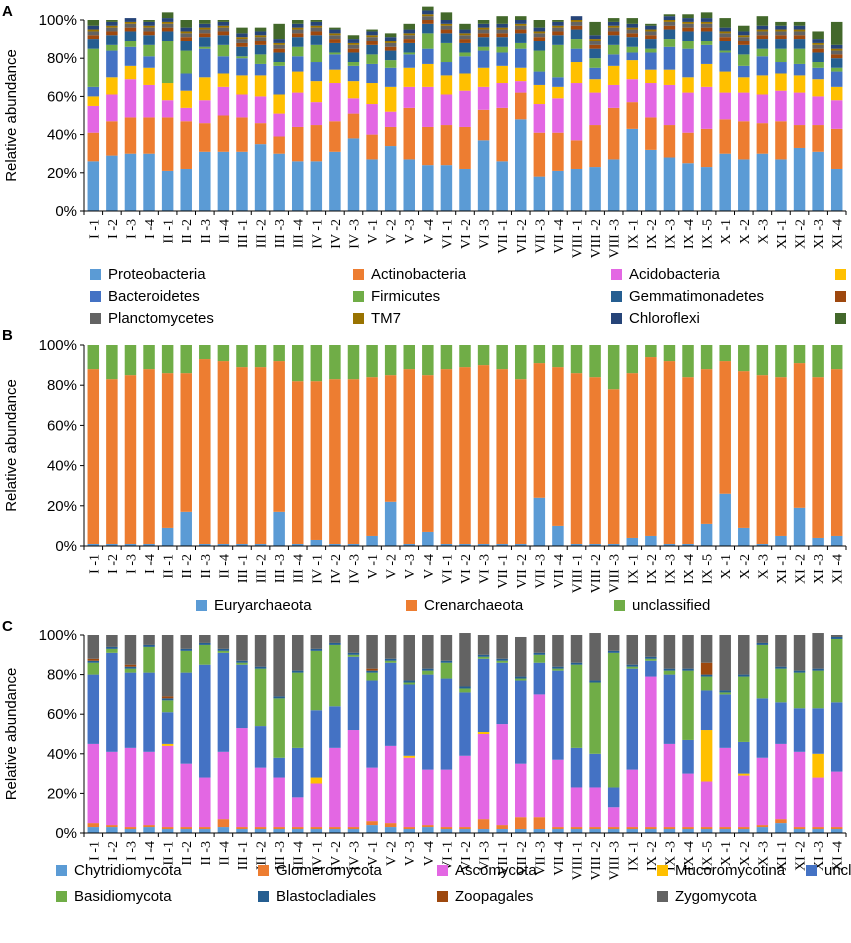 The width and height of the screenshot is (851, 943). What do you see at coordinates (745, 231) in the screenshot?
I see `panel-a-x-tick-label: X -2` at bounding box center [745, 231].